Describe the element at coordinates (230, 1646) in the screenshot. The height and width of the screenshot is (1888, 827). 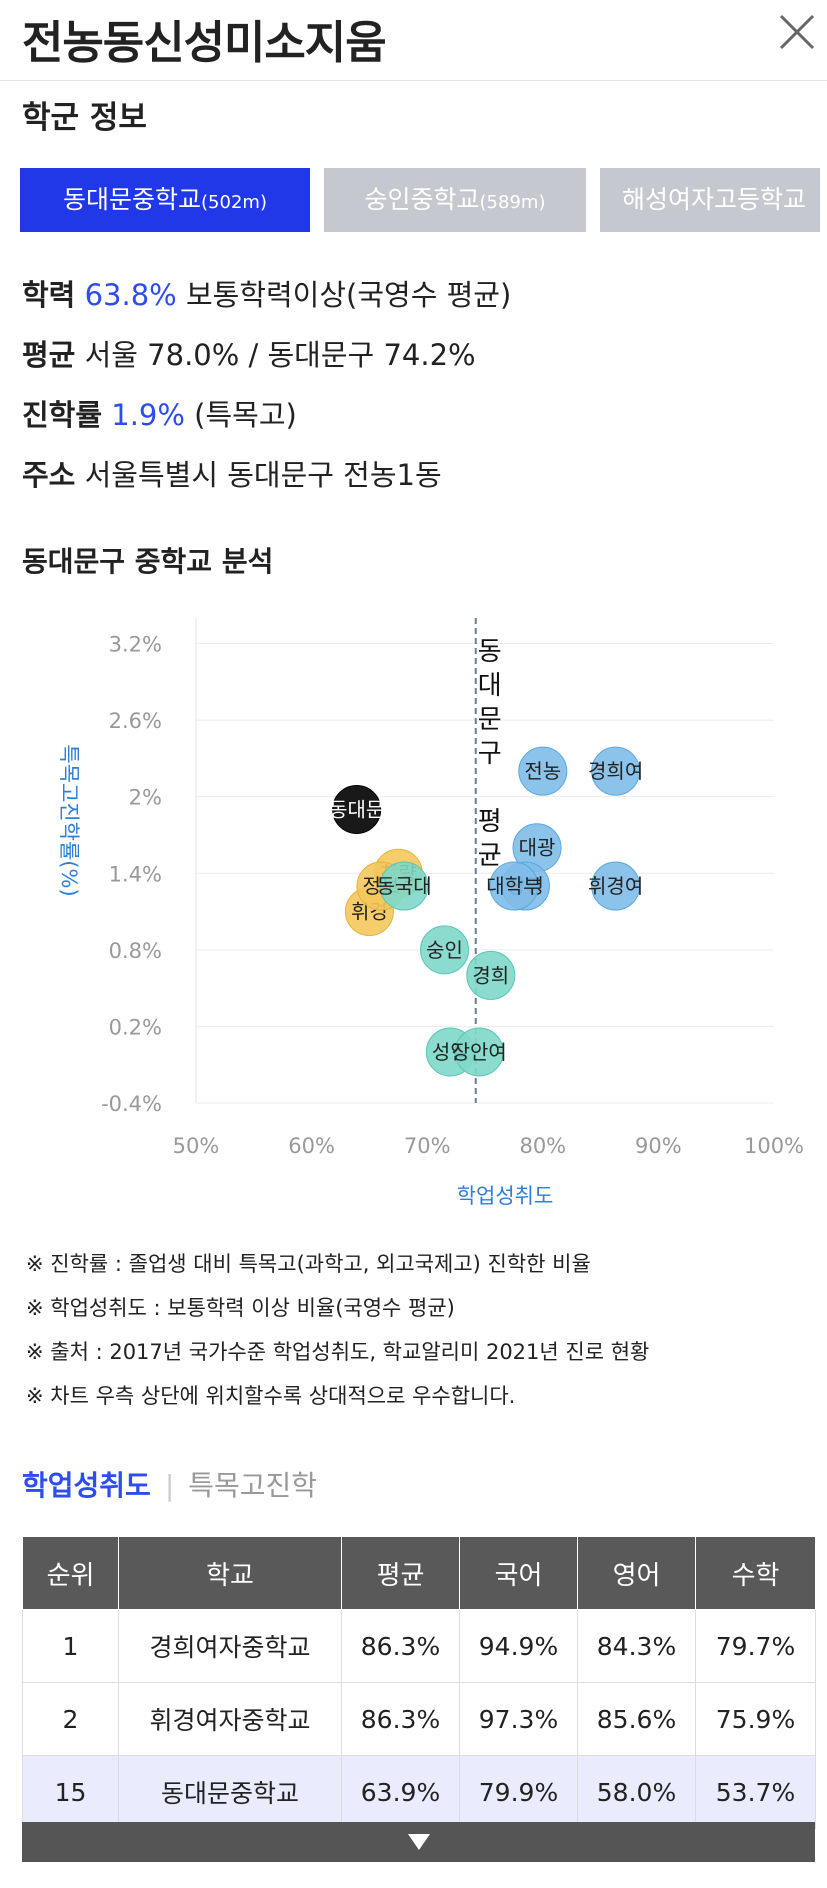
I see `cell-school: 경희여자중학교` at that location.